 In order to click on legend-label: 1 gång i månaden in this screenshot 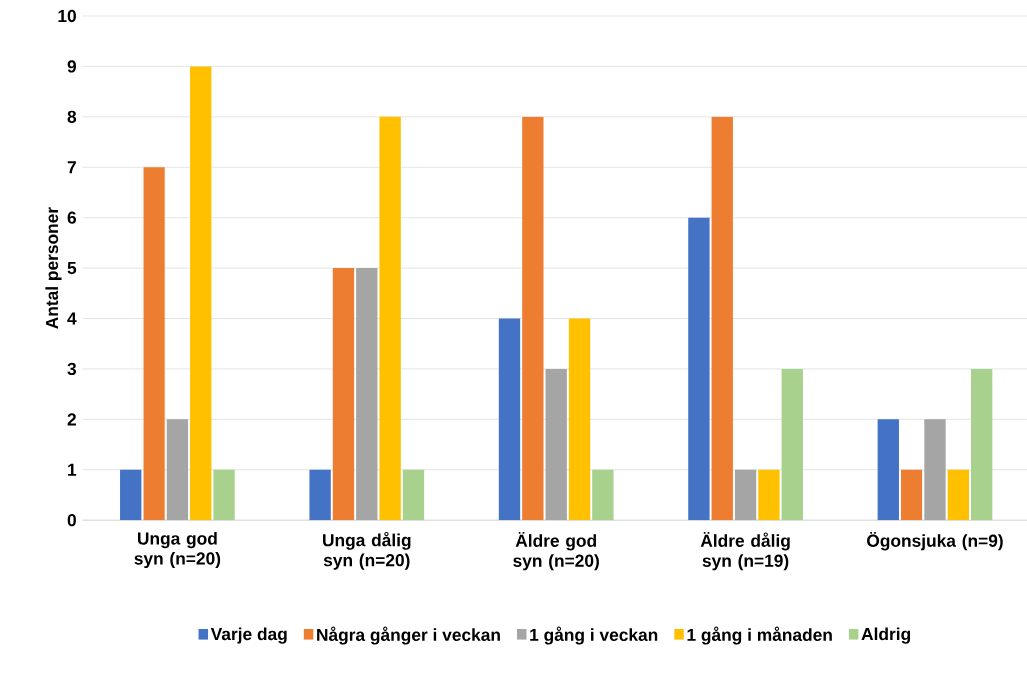, I will do `click(759, 635)`.